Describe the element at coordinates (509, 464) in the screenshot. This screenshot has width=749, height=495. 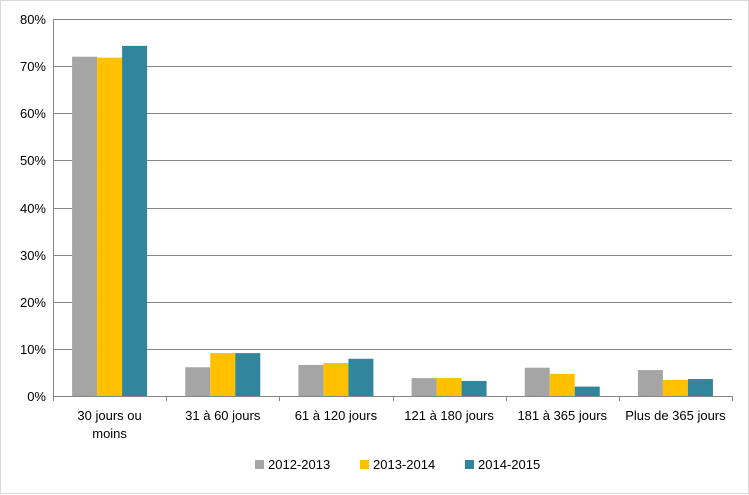
I see `legend-label: 2014-2015` at that location.